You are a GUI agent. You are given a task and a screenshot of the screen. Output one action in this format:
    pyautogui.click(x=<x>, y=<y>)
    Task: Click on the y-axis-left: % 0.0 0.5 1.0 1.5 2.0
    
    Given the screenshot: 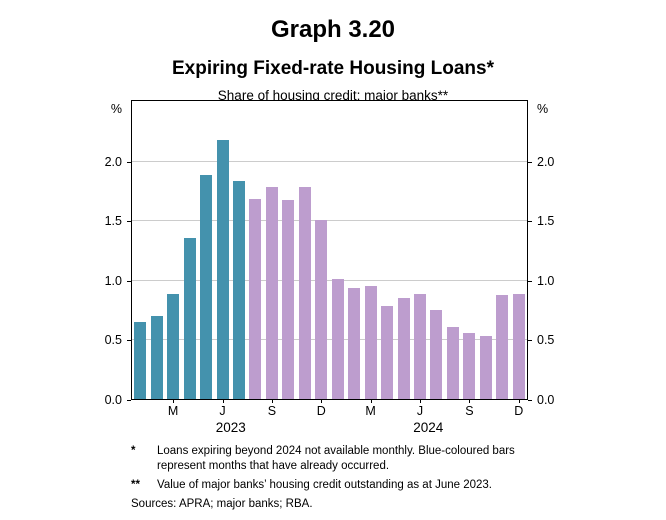 What is the action you would take?
    pyautogui.click(x=109, y=254)
    